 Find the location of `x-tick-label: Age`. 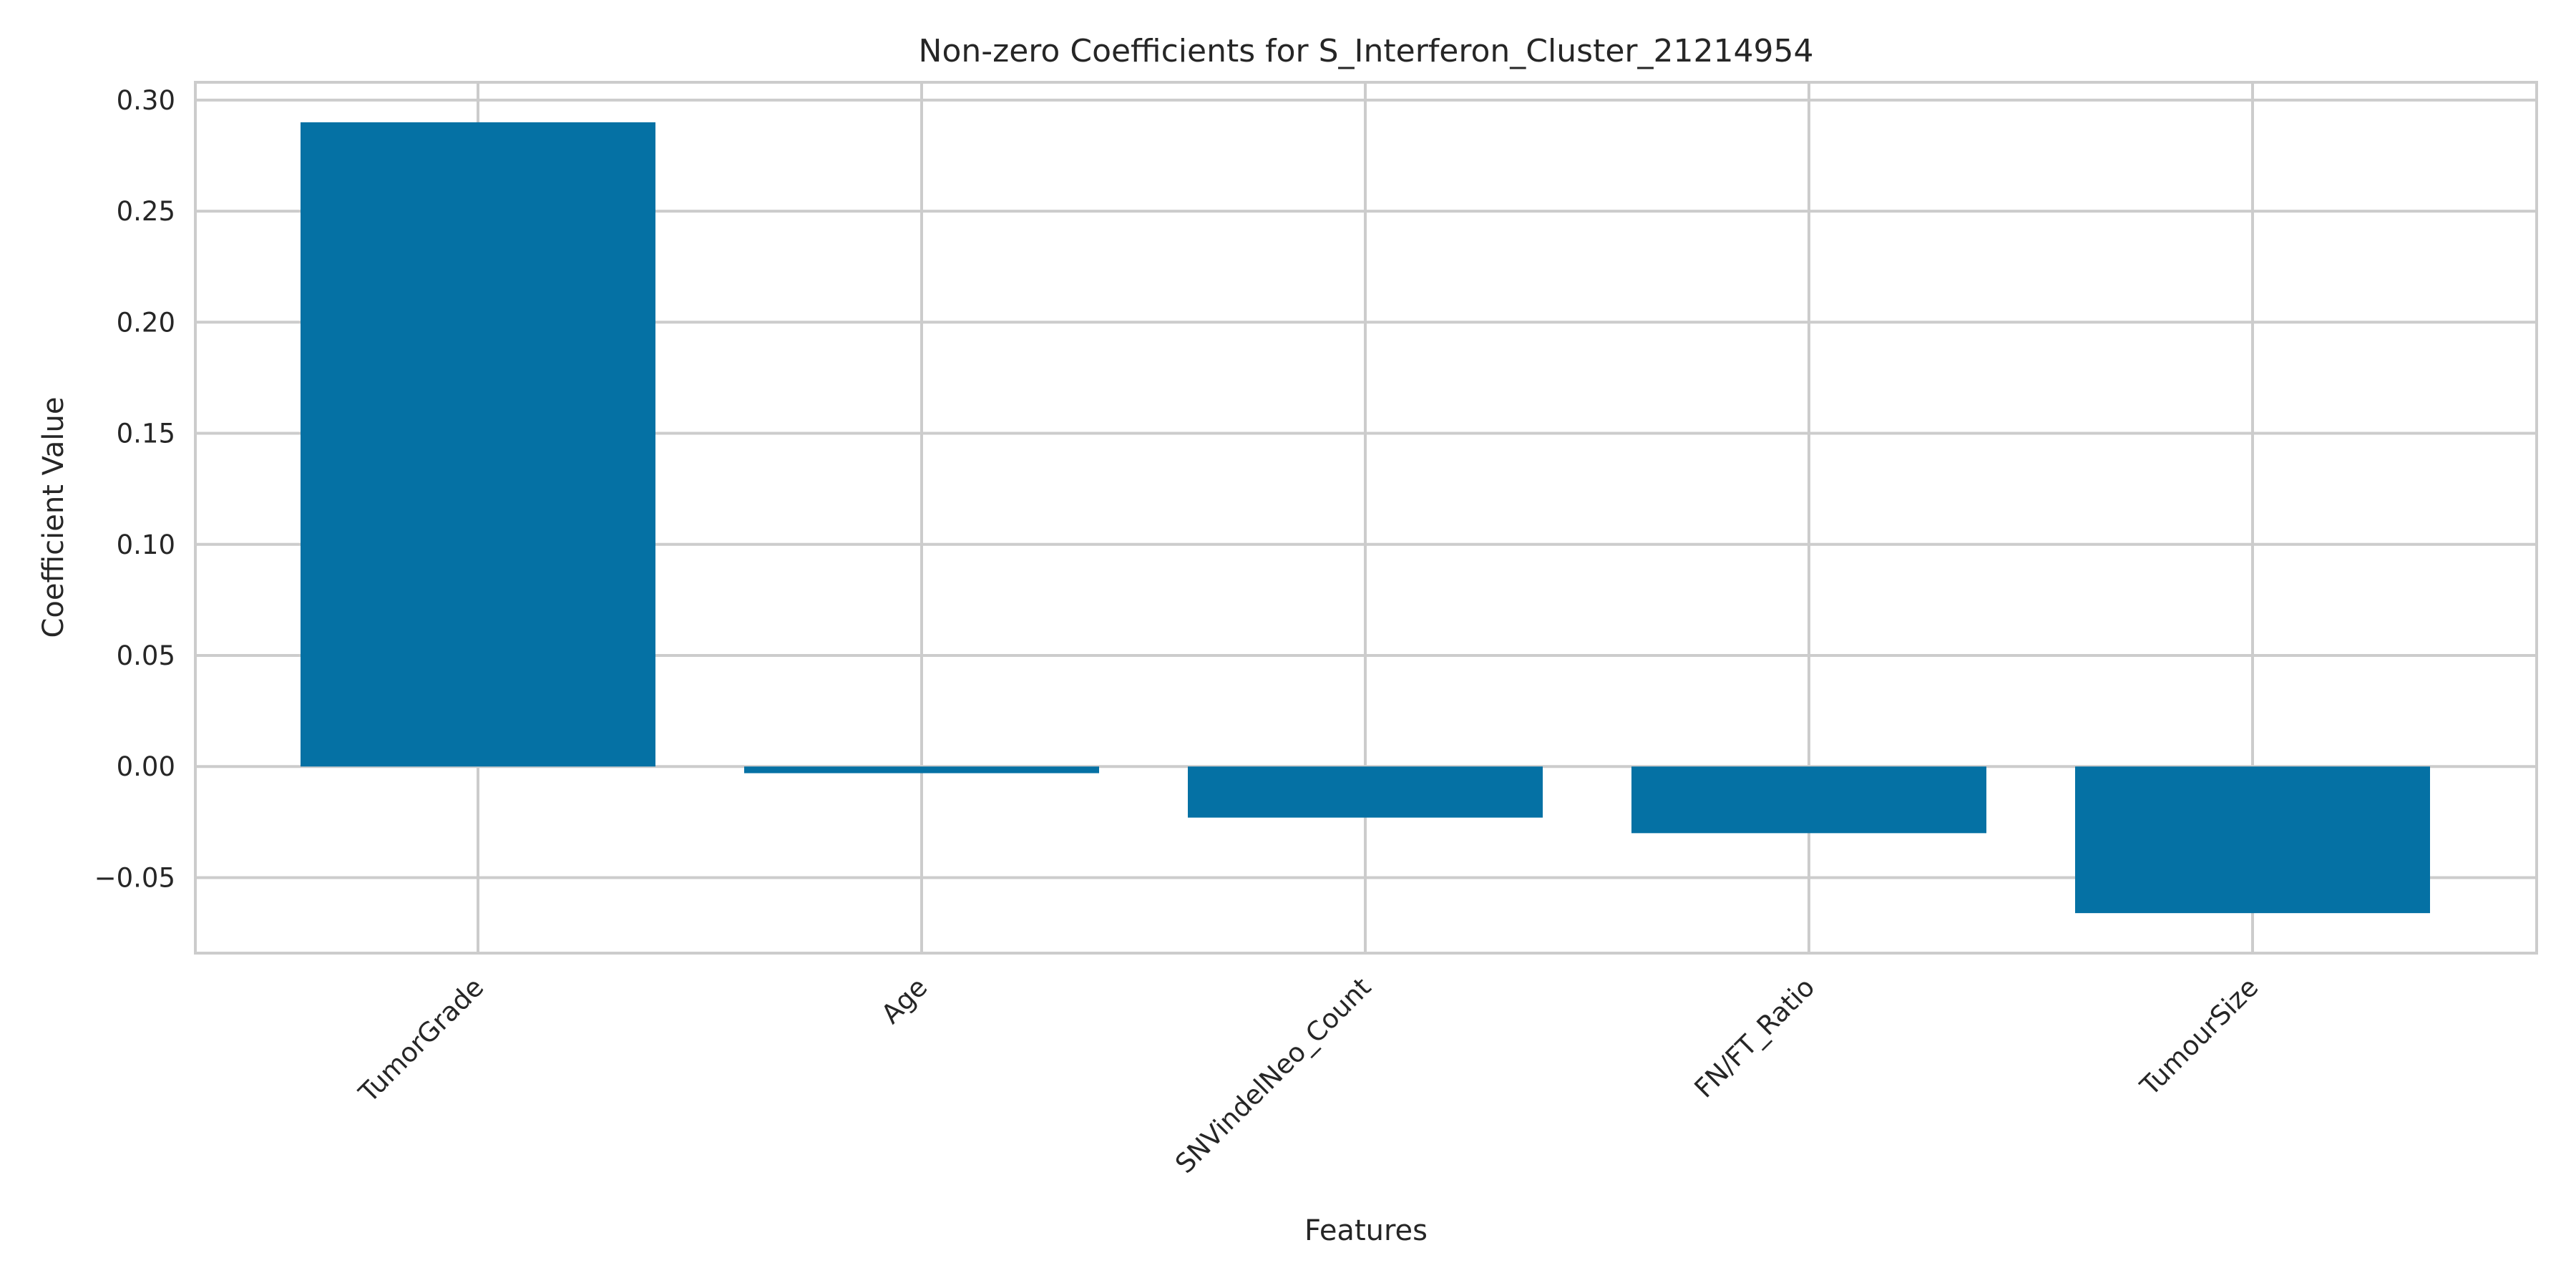

x-tick-label: Age is located at coordinates (904, 1001).